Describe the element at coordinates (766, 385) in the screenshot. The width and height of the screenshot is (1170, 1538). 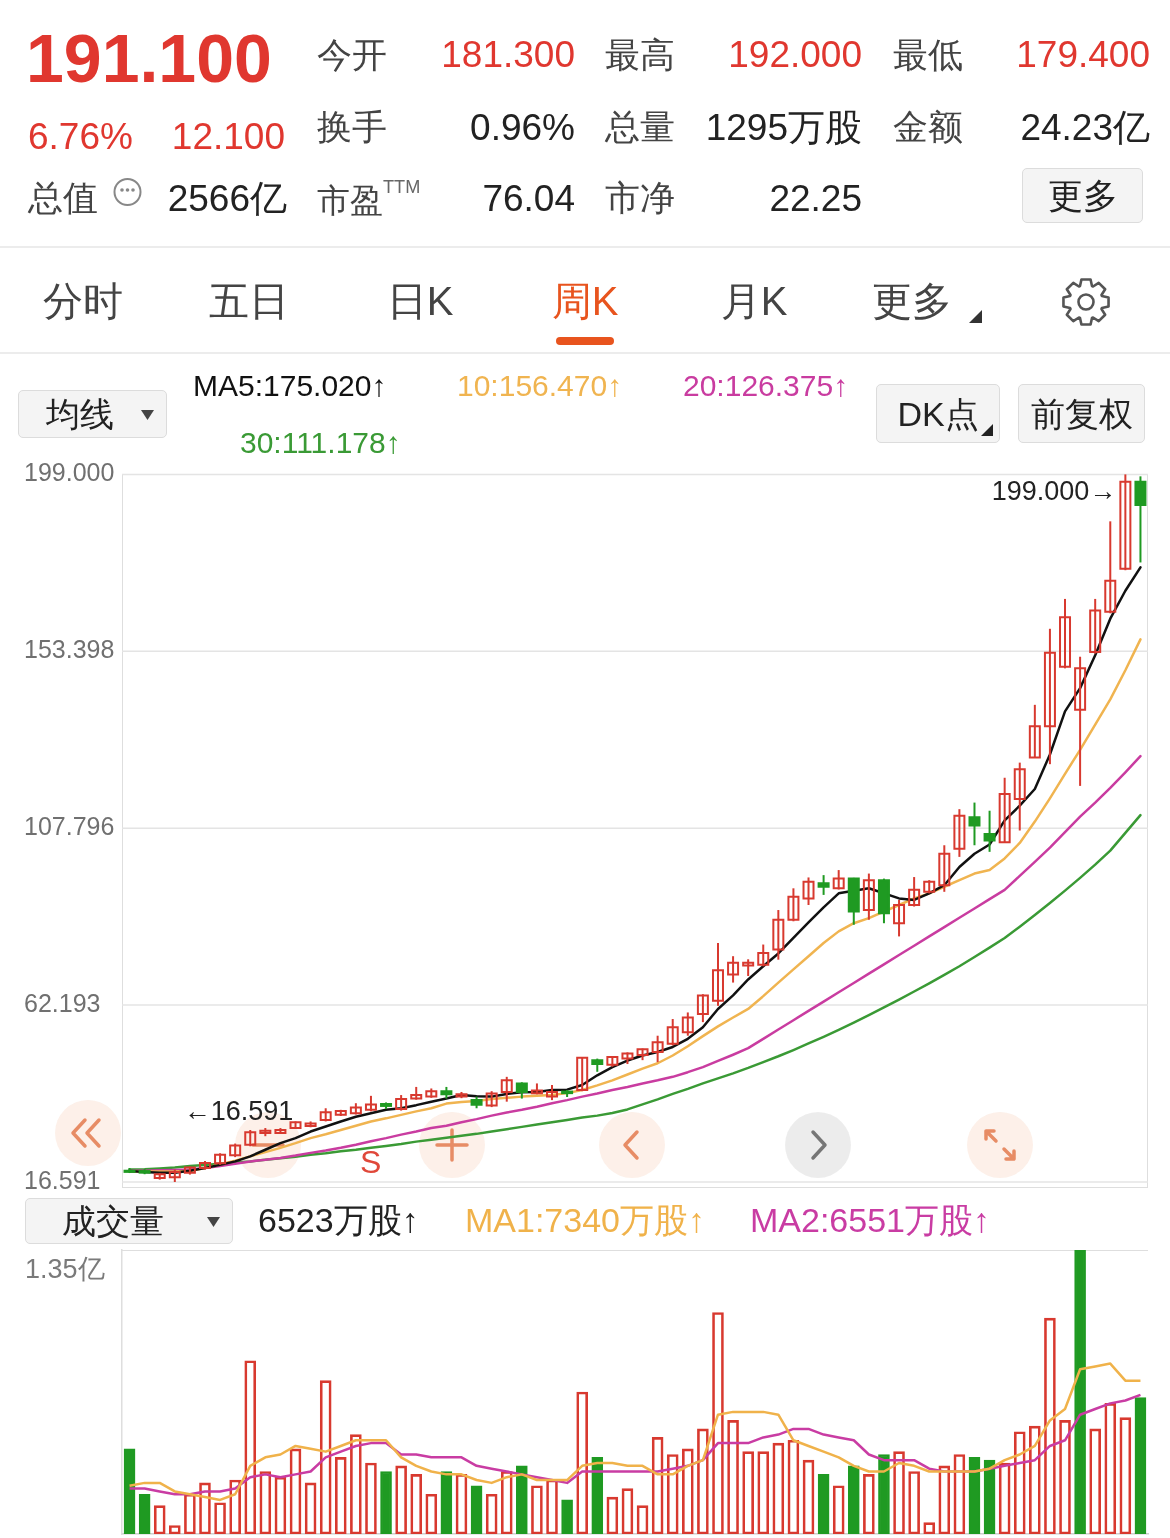
I see `text: 20:126.375↑` at that location.